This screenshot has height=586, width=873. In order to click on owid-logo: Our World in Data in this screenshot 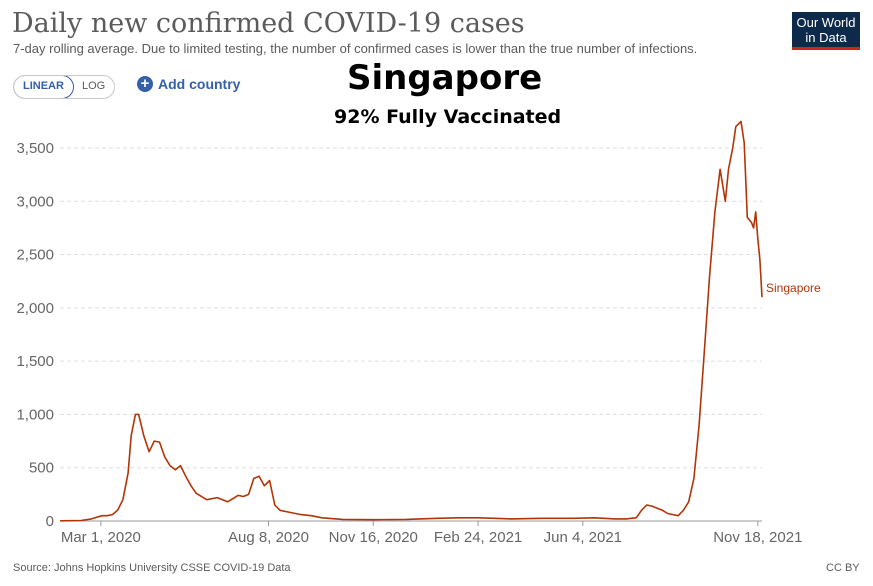, I will do `click(826, 31)`.